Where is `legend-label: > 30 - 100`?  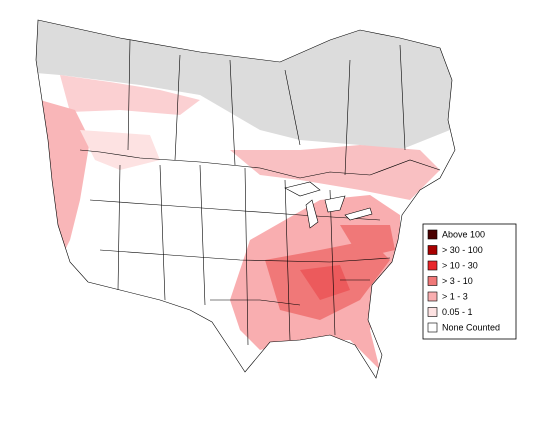 legend-label: > 30 - 100 is located at coordinates (462, 250).